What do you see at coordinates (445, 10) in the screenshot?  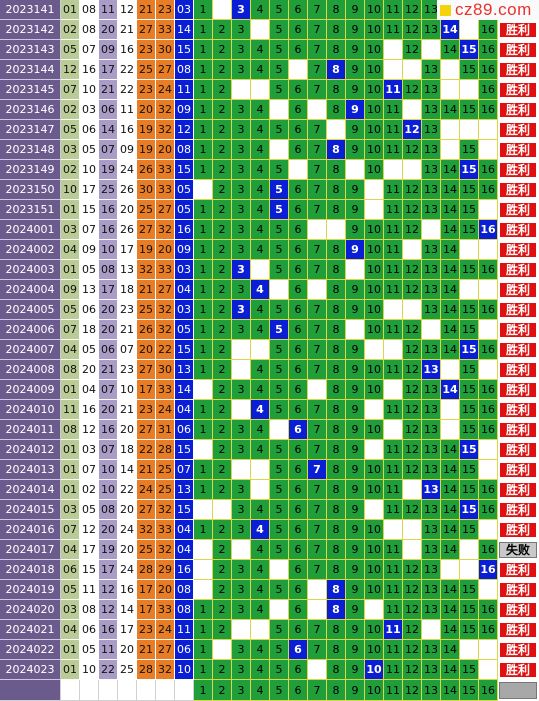 I see `logo-square-icon` at bounding box center [445, 10].